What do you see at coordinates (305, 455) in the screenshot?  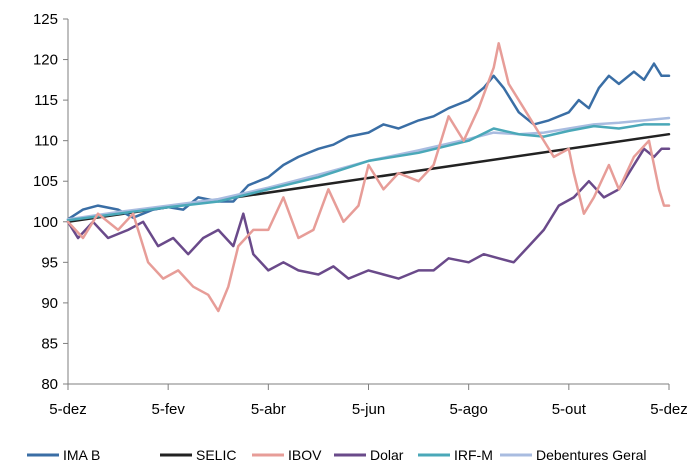 I see `legend-label-ibov: IBOV` at bounding box center [305, 455].